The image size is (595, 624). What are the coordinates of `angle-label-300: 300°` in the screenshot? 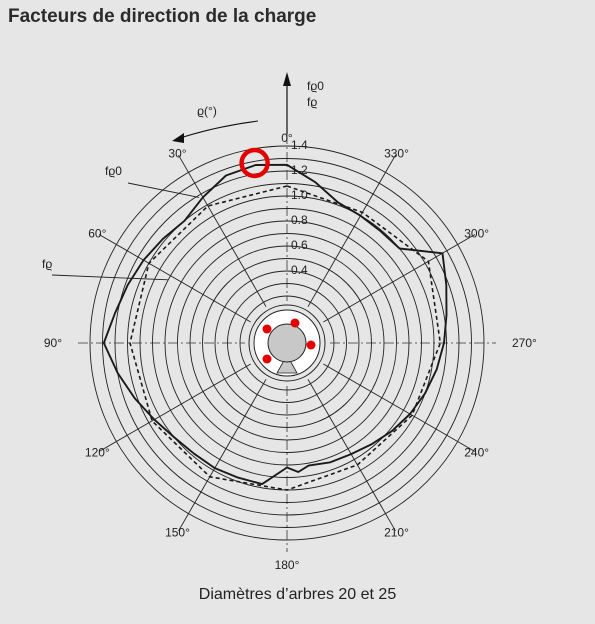 It's located at (476, 234).